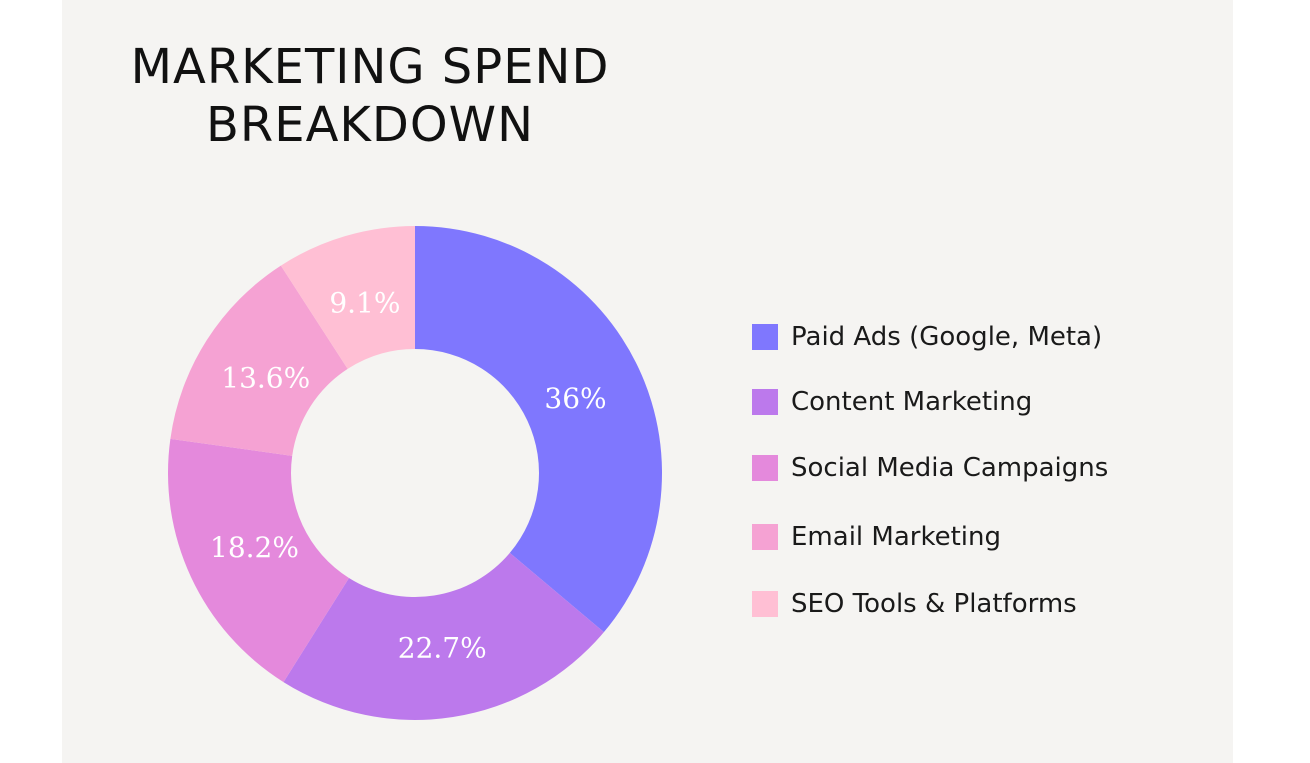  I want to click on chart-title-line-1: MARKETING SPEND, so click(370, 67).